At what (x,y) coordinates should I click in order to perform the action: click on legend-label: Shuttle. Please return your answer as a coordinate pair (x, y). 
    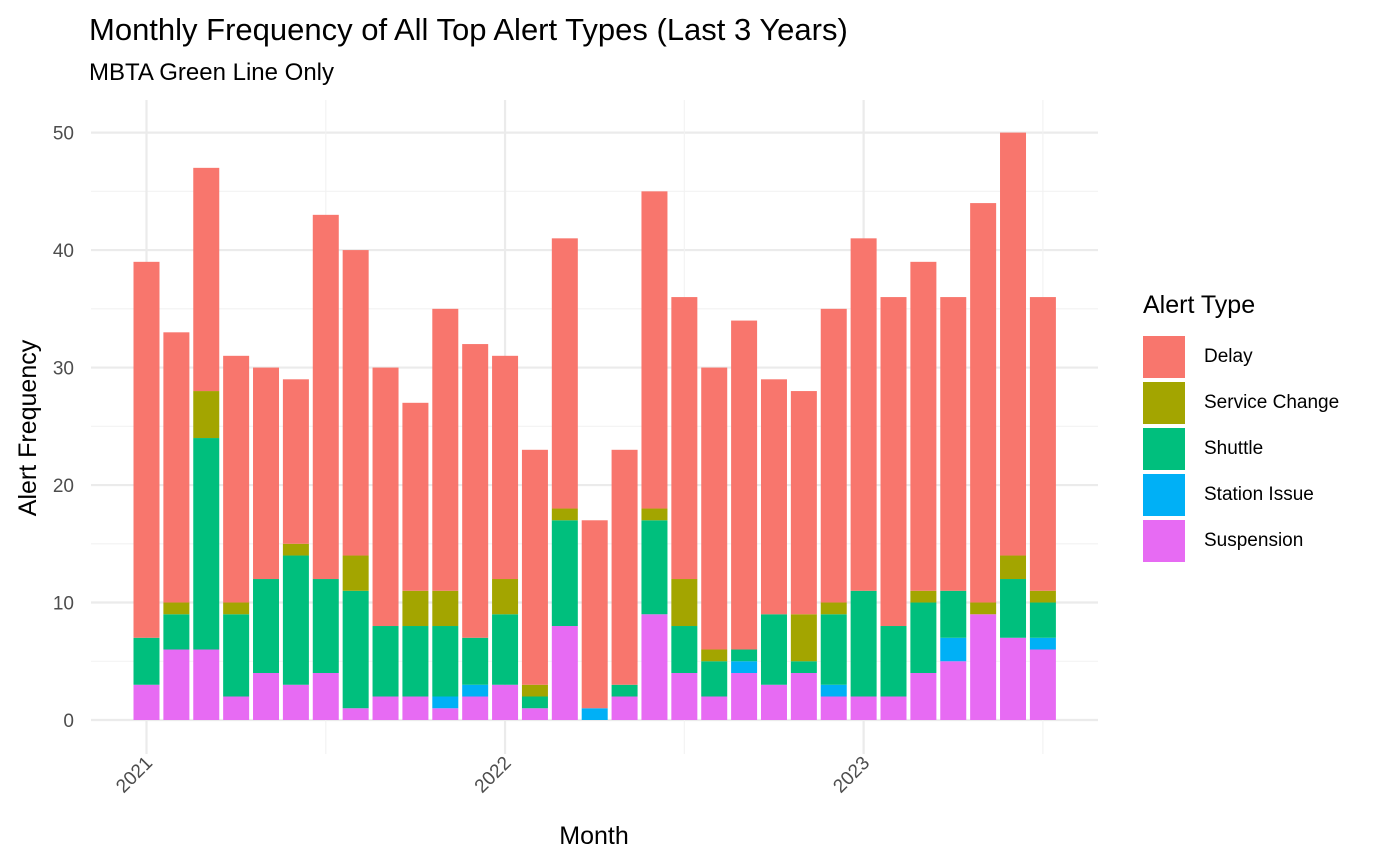
    Looking at the image, I should click on (1234, 448).